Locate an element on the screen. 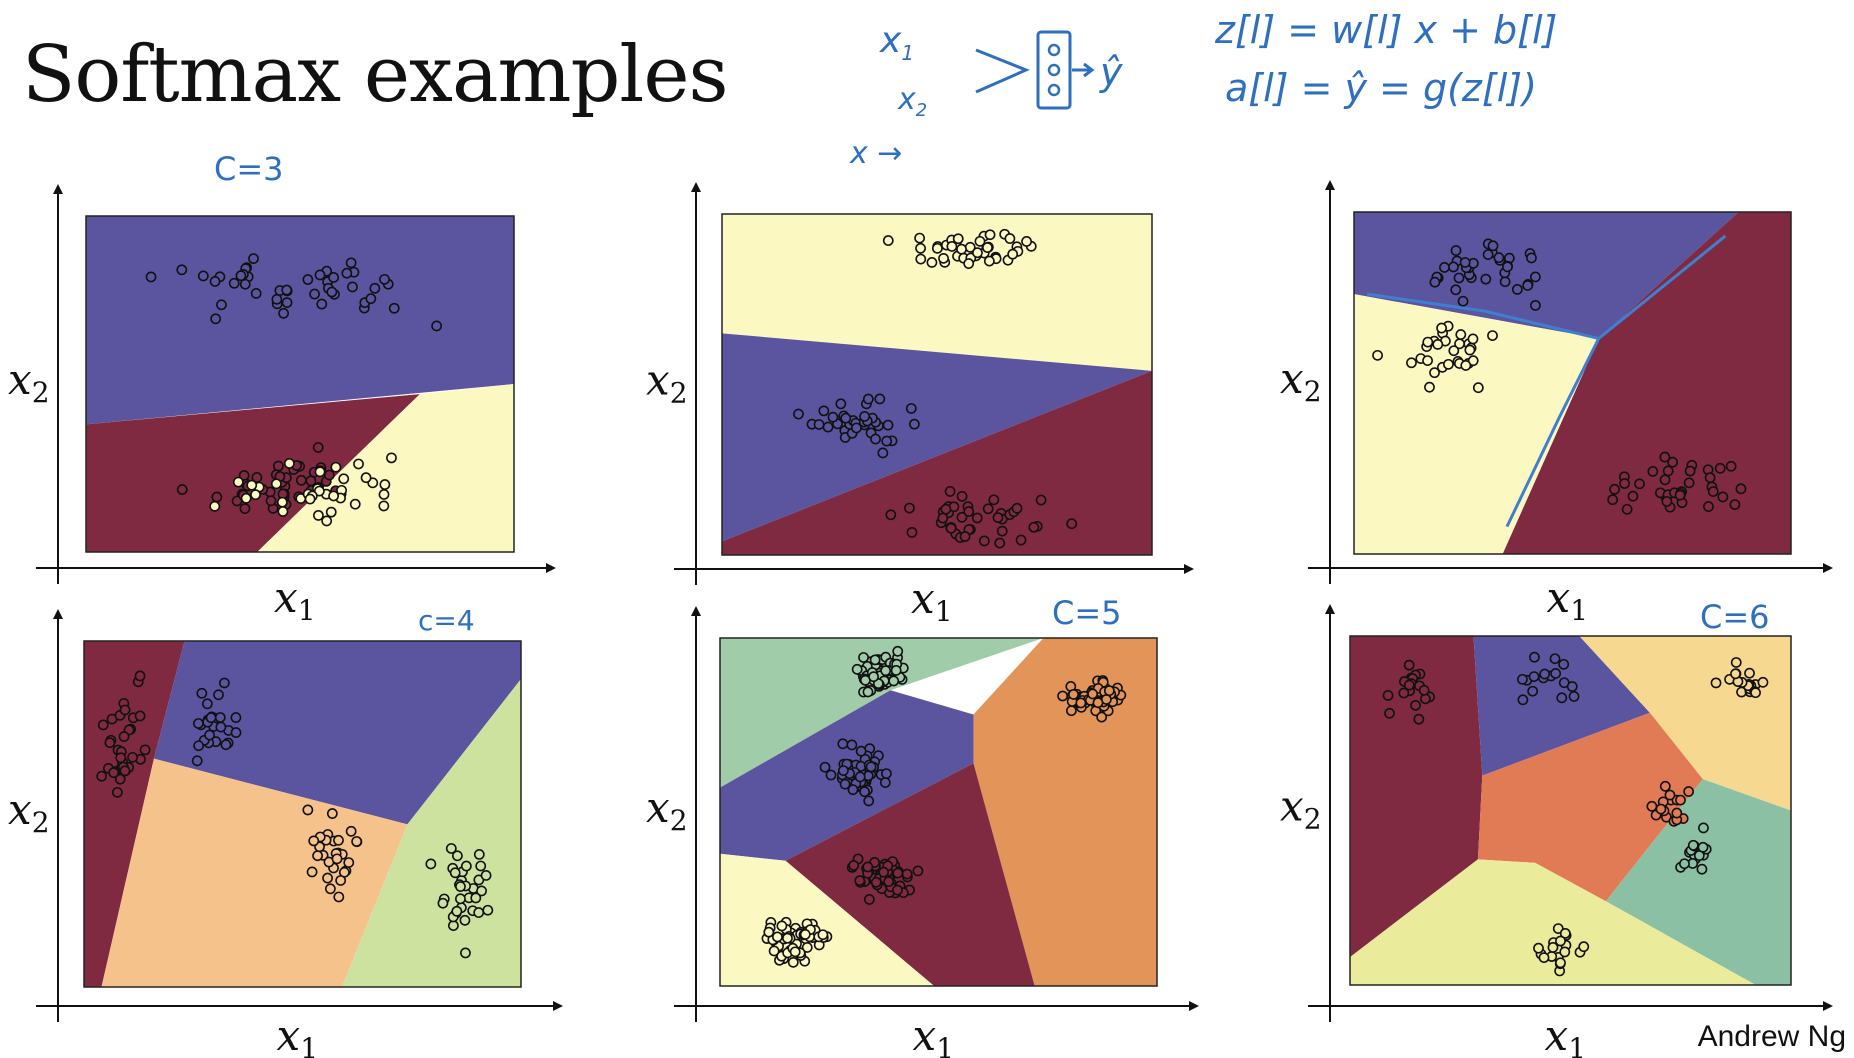 Image resolution: width=1854 pixels, height=1058 pixels. y-axis-label: x2 is located at coordinates (29, 382).